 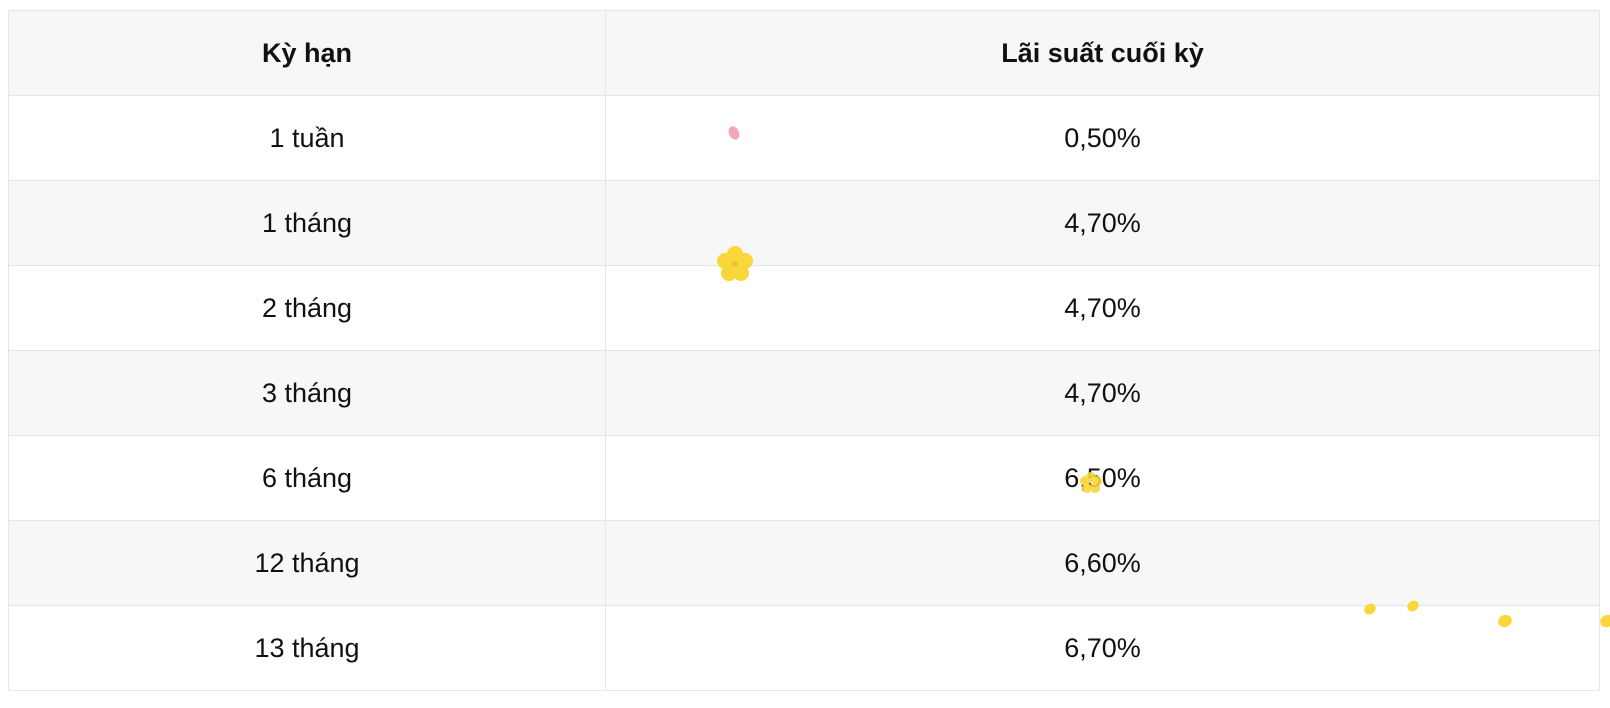 What do you see at coordinates (1102, 648) in the screenshot?
I see `rate-cell: 6,70%` at bounding box center [1102, 648].